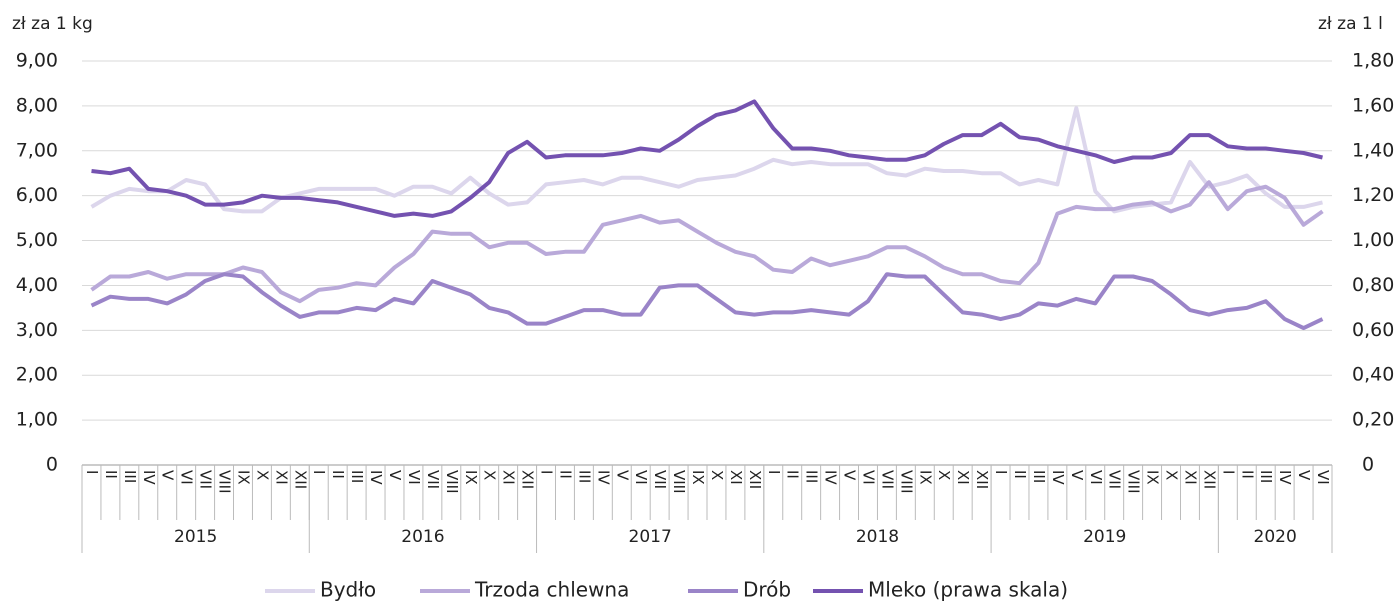 The width and height of the screenshot is (1400, 603). Describe the element at coordinates (551, 590) in the screenshot. I see `legend-label: Trzoda chlewna` at that location.